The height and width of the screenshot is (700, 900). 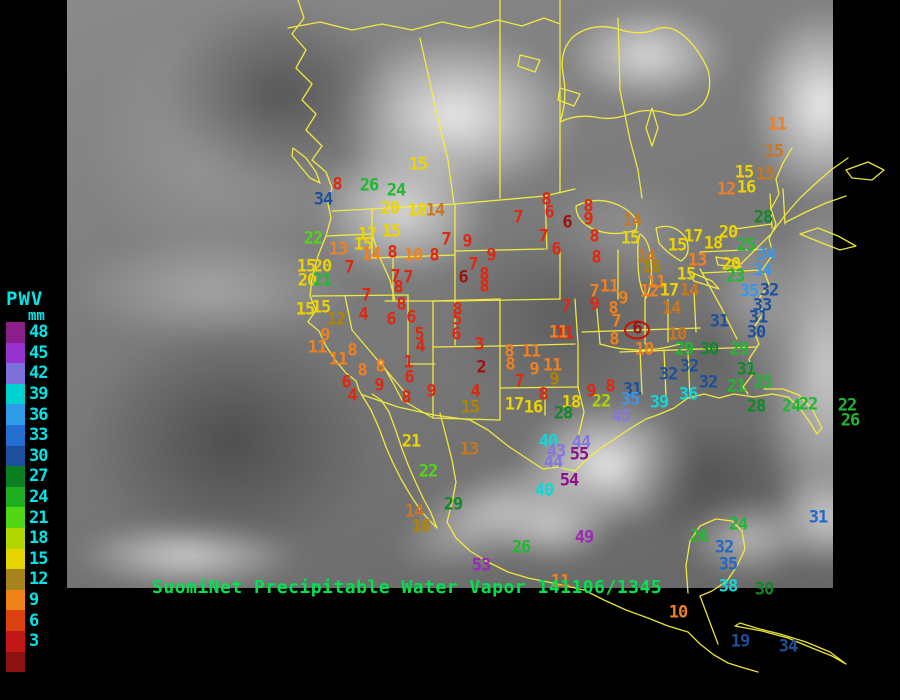 I want to click on legend-entry: 21, so click(x=27, y=517).